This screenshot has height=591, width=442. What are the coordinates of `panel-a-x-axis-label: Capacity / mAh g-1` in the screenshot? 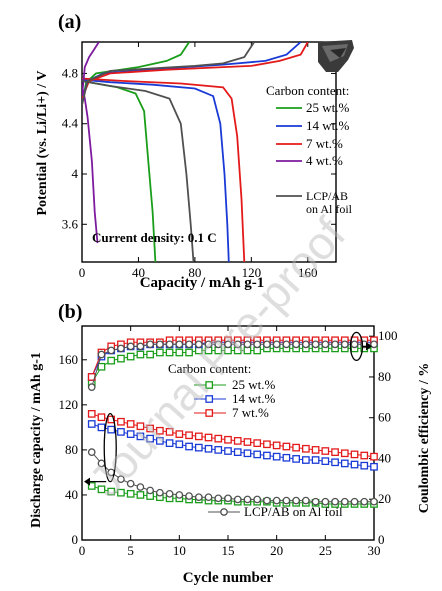 It's located at (202, 283).